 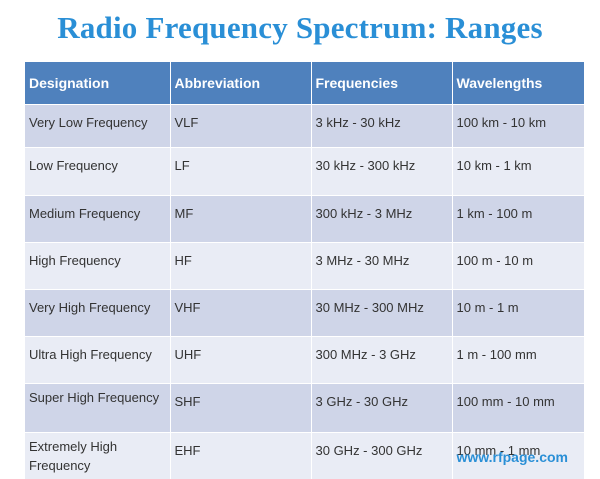 I want to click on cell-frequencies: 3 MHz - 30 MHz, so click(x=381, y=266).